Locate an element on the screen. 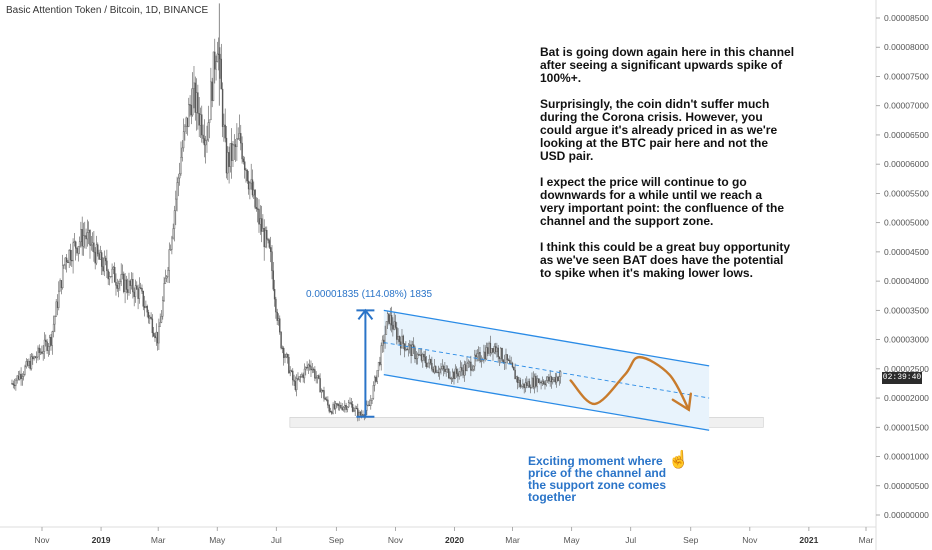 Image resolution: width=932 pixels, height=550 pixels. x-tick-label: Nov is located at coordinates (396, 540).